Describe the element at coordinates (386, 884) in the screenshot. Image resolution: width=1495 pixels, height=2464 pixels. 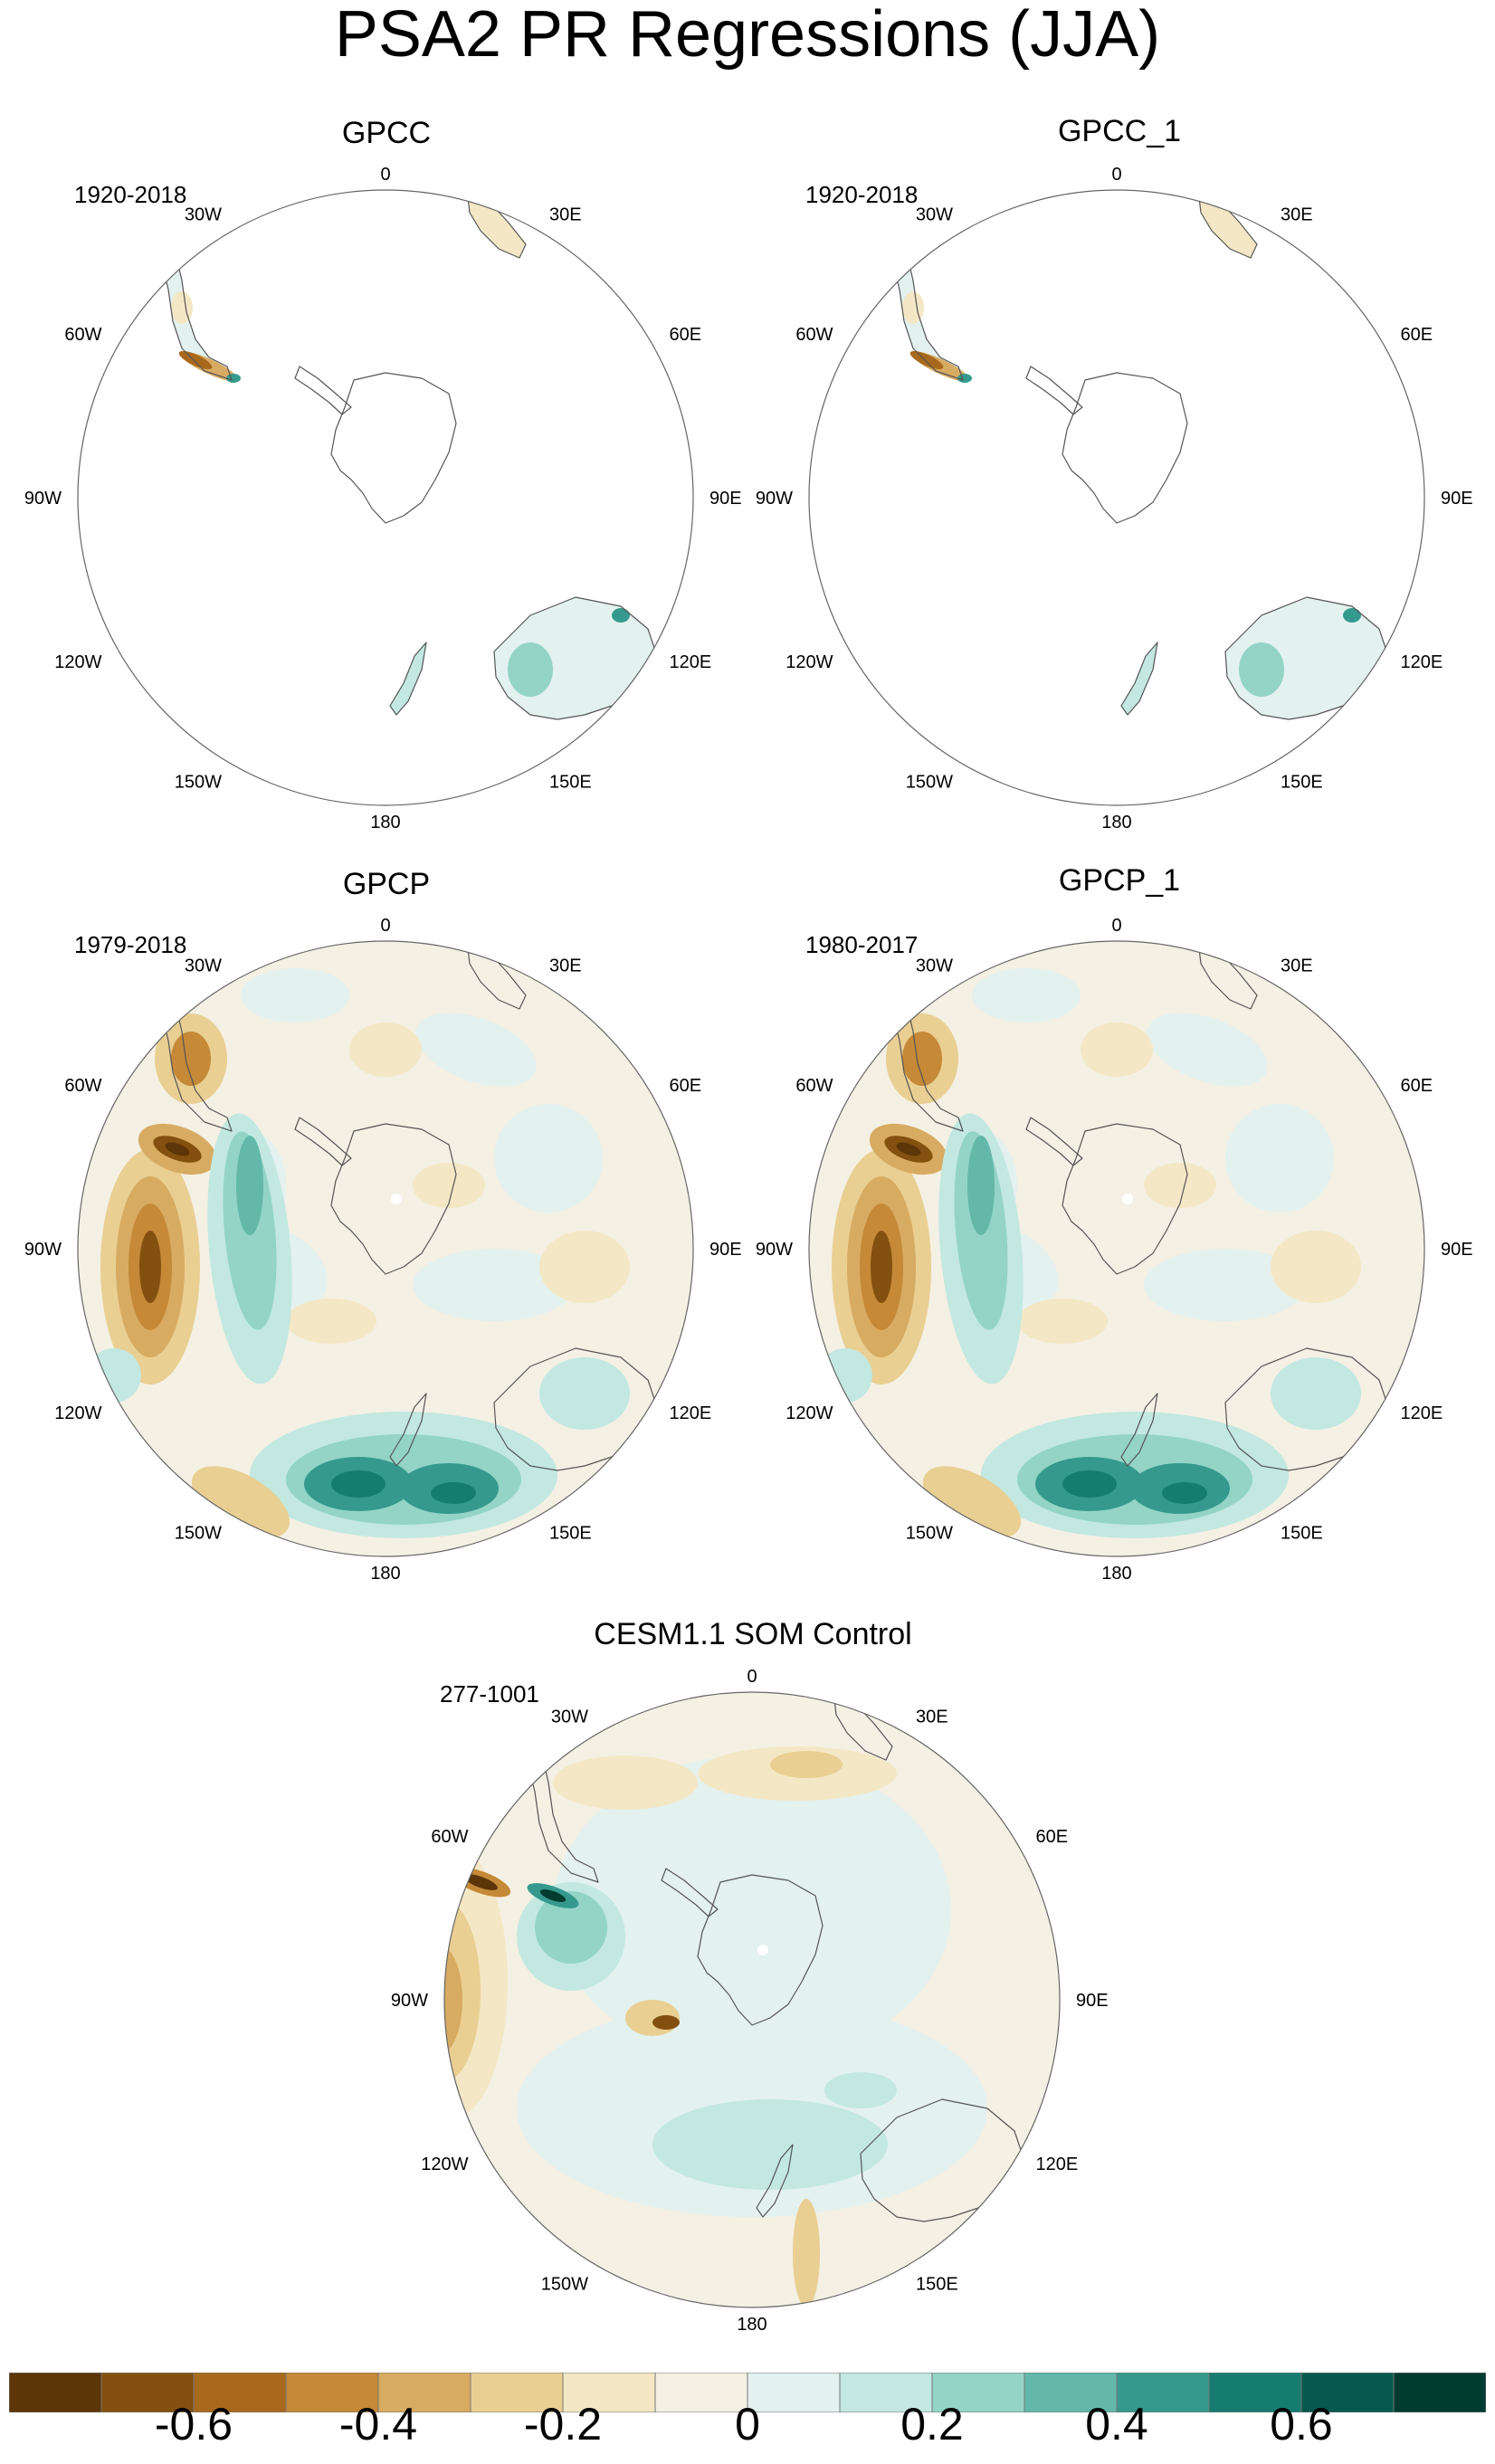
I see `panel-title-gpcp: GPCP` at that location.